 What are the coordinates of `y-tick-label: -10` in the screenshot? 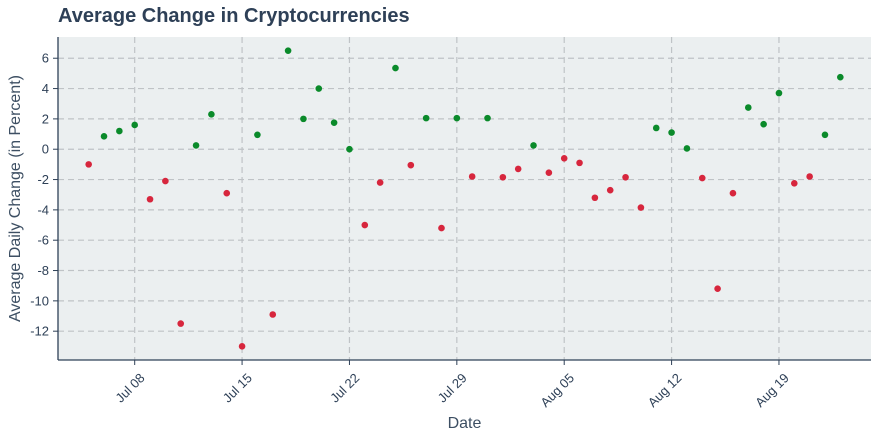 It's located at (39, 300).